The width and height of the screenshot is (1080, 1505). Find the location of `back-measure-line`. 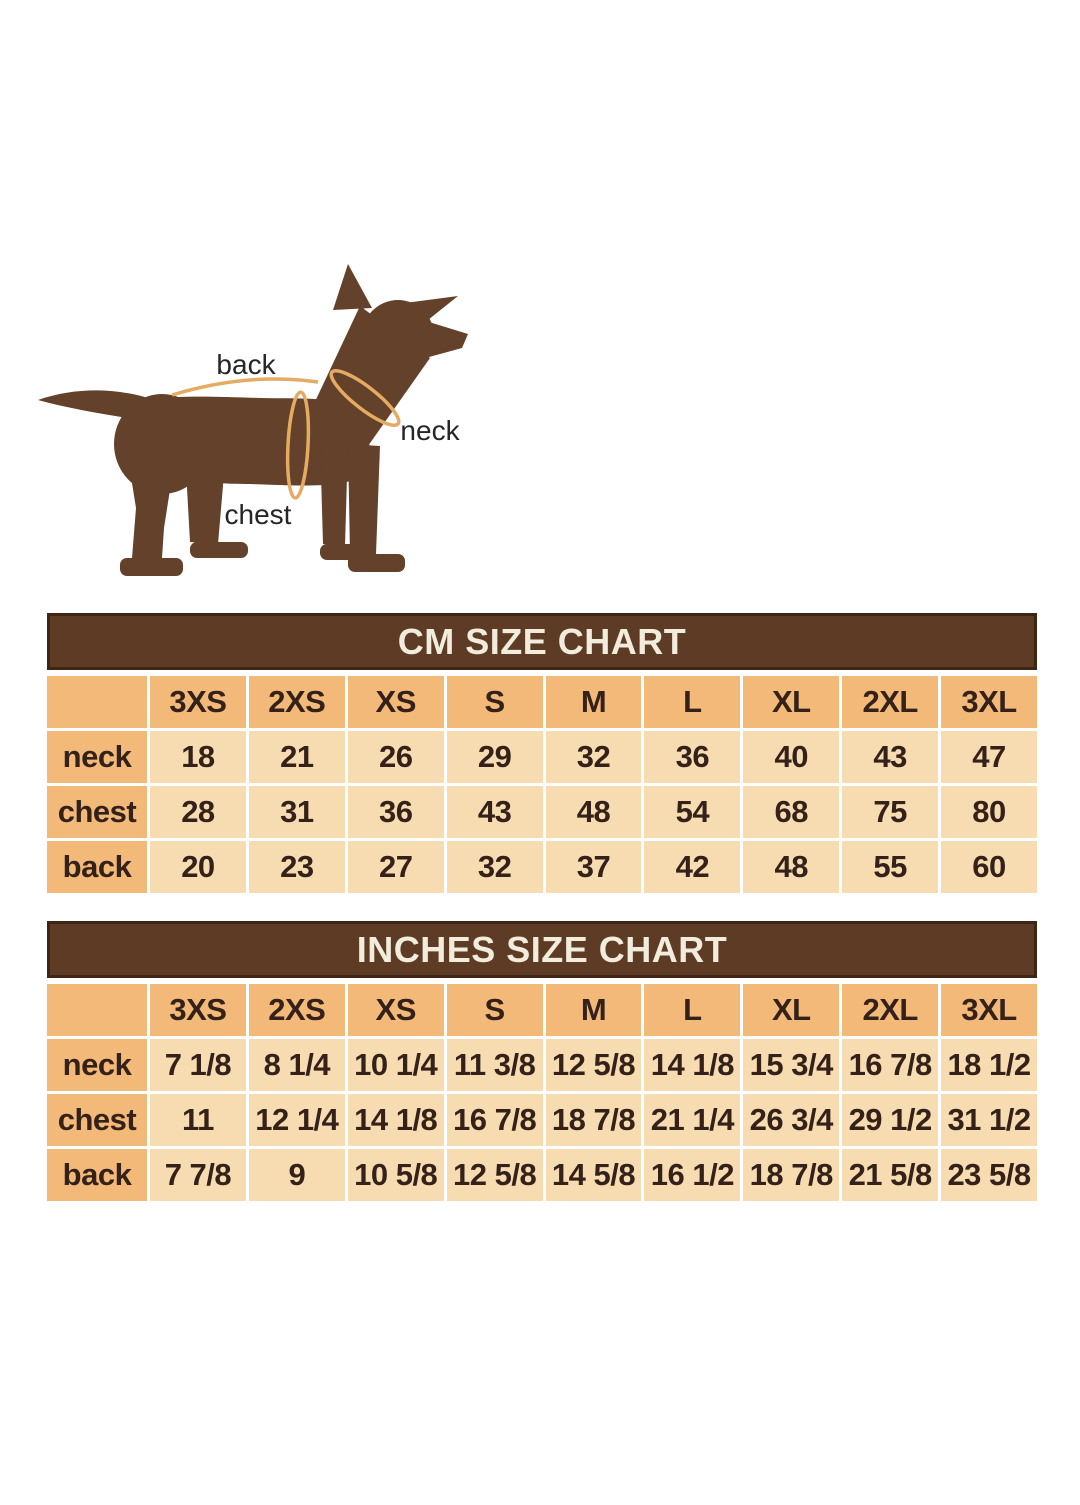

back-measure-line is located at coordinates (245, 387).